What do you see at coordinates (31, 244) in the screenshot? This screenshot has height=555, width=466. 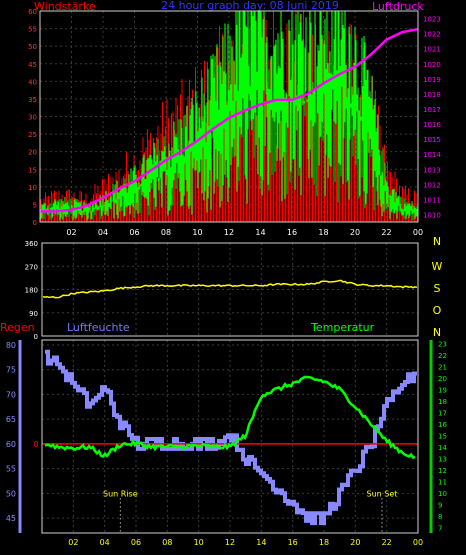 I see `y-tick-label: 360` at bounding box center [31, 244].